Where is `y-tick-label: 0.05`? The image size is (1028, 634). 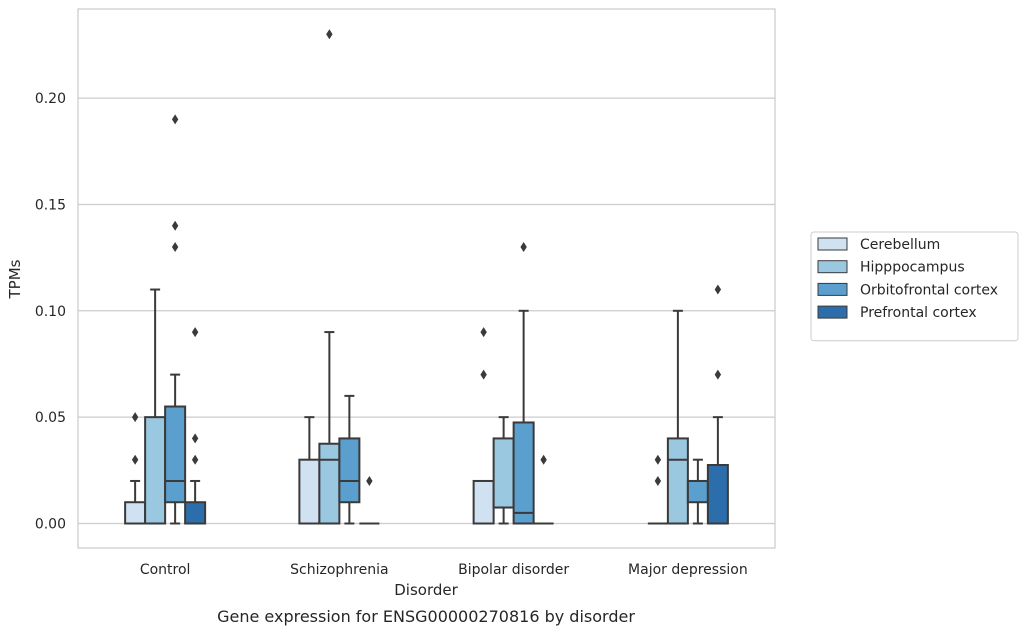 y-tick-label: 0.05 is located at coordinates (50, 418).